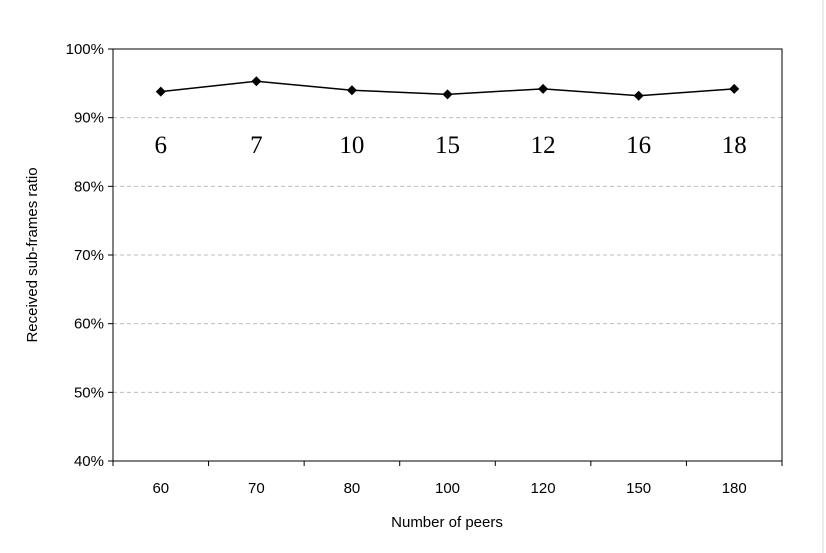 The image size is (826, 553). What do you see at coordinates (638, 488) in the screenshot?
I see `x-tick-label: 150` at bounding box center [638, 488].